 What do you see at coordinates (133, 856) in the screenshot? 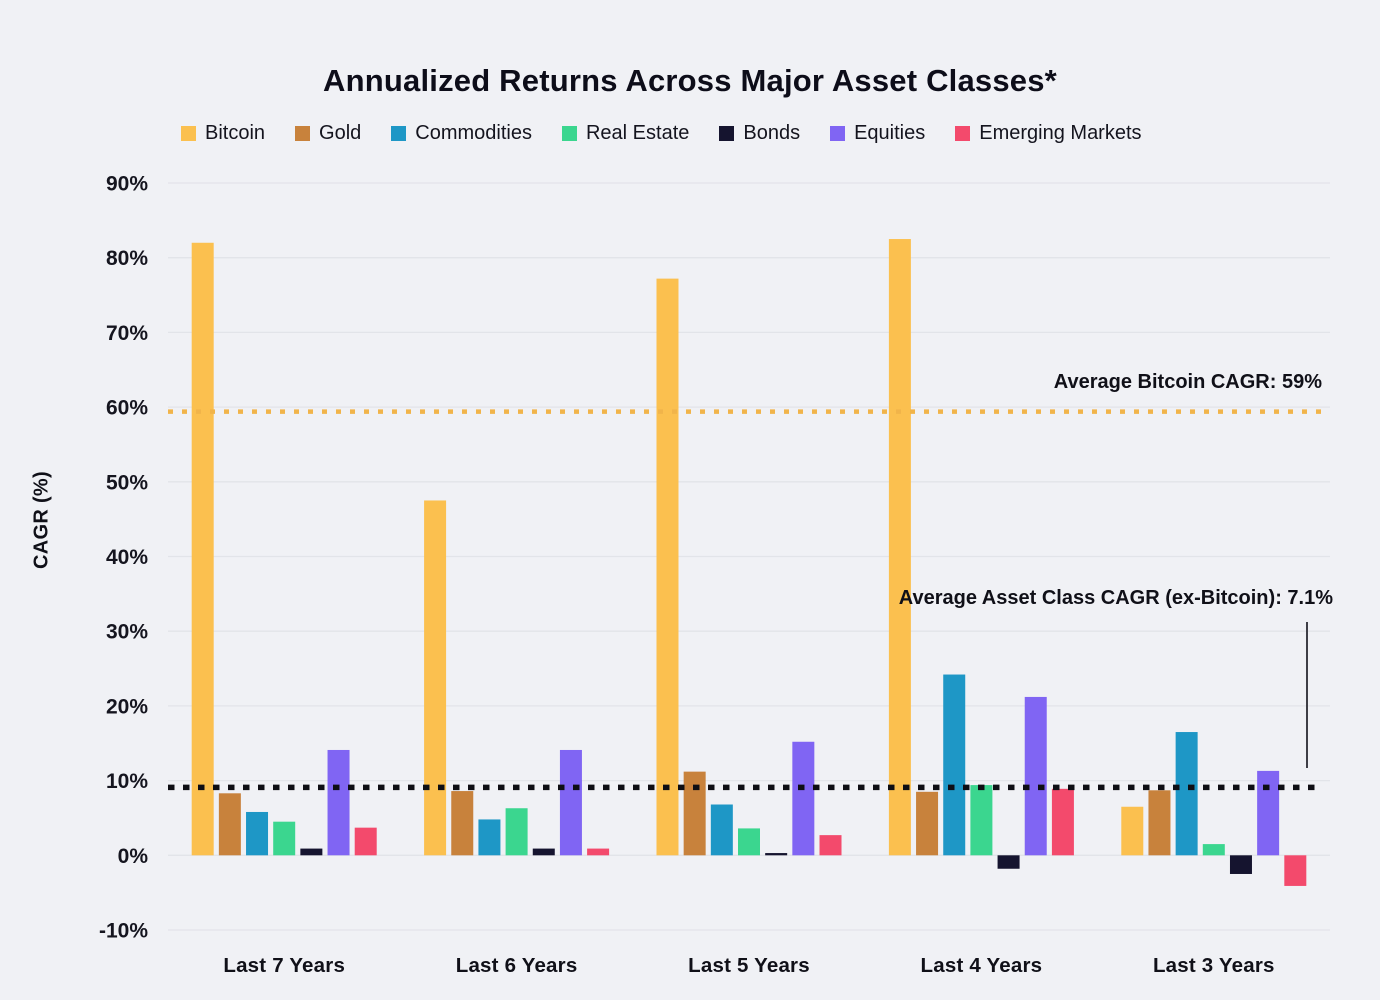
I see `y-tick-label-0: 0%` at bounding box center [133, 856].